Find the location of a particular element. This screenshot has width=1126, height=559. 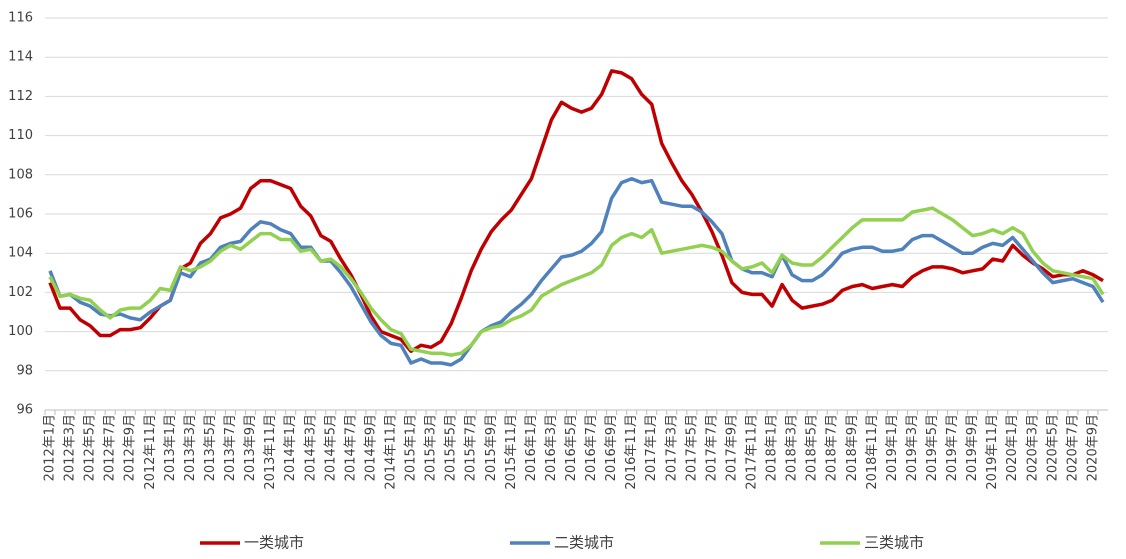

x-tick-label: 2013年9月 is located at coordinates (250, 447).